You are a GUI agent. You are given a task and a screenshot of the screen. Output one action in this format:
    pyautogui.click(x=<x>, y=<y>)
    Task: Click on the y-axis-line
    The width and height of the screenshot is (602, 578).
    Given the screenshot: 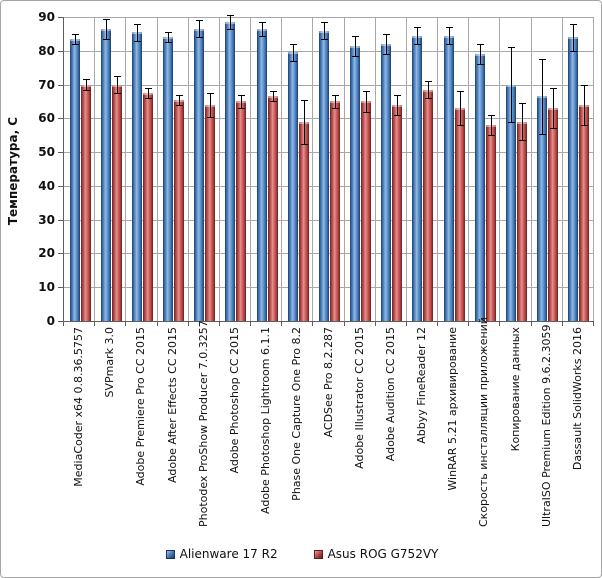 What is the action you would take?
    pyautogui.click(x=63, y=169)
    